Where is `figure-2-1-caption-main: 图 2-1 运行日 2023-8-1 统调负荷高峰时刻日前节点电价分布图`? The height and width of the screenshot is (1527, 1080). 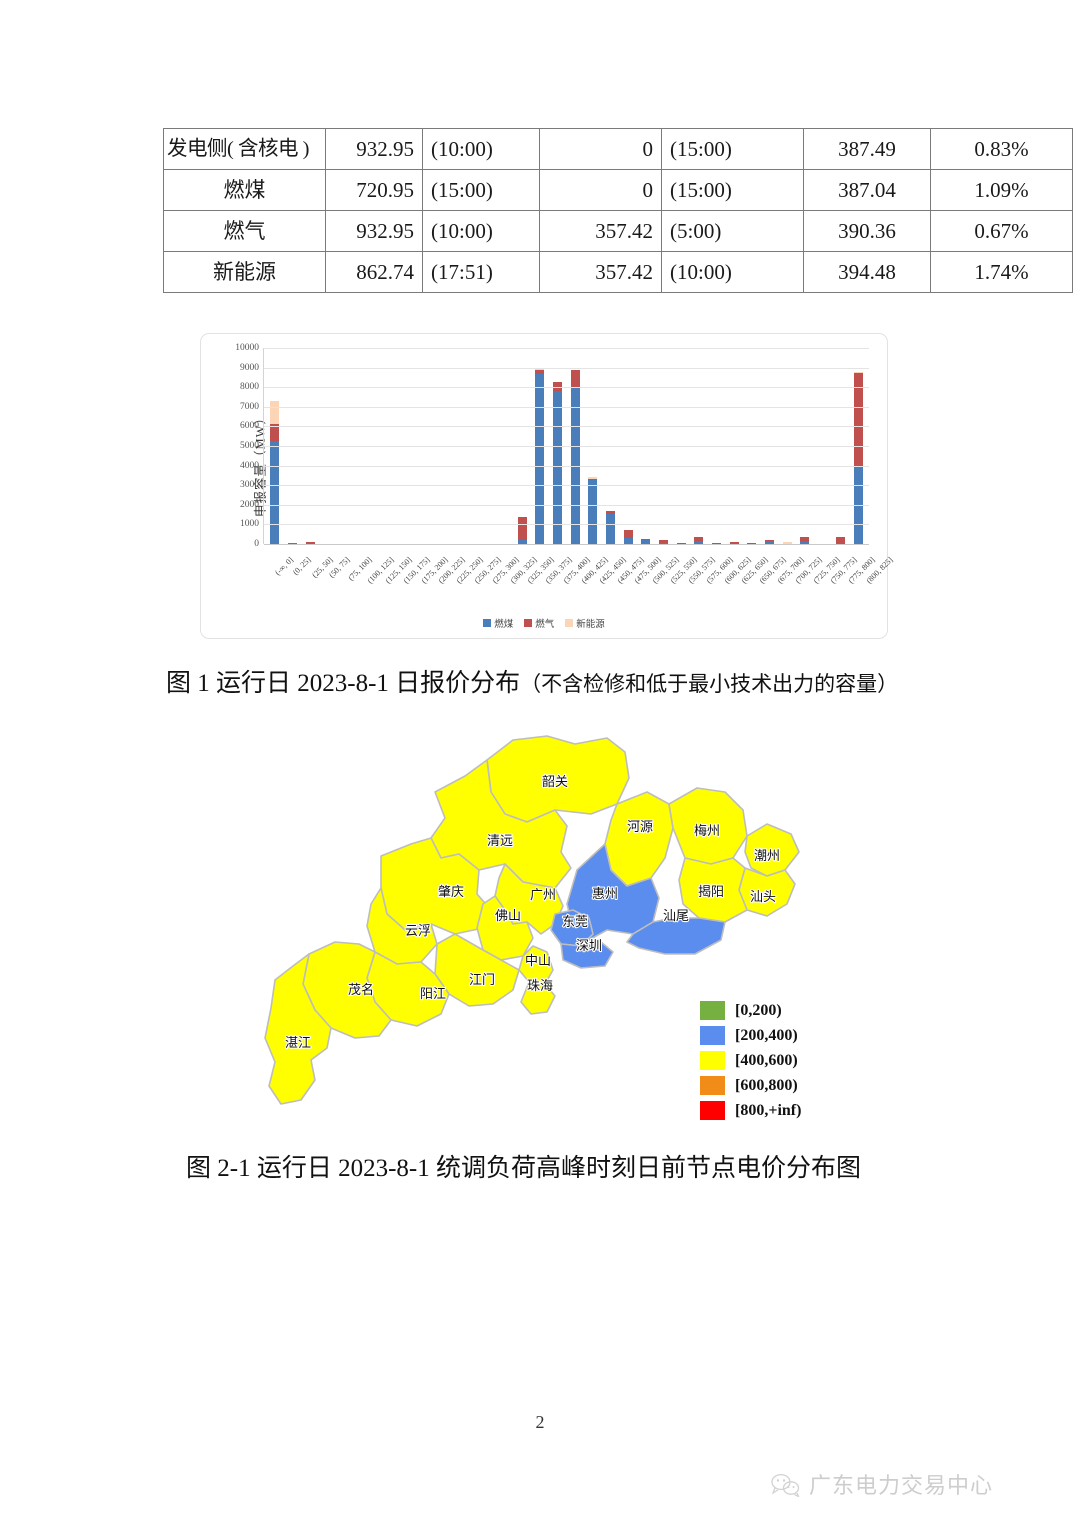
figure-2-1-caption-main: 图 2-1 运行日 2023-8-1 统调负荷高峰时刻日前节点电价分布图 is located at coordinates (523, 1168).